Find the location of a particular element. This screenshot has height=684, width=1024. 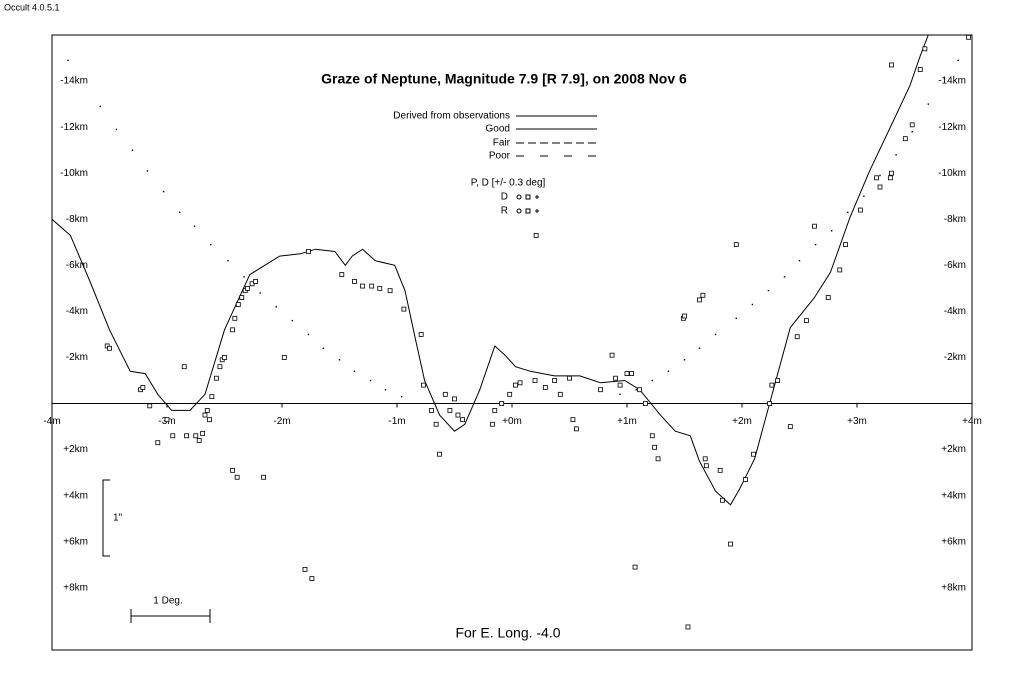

y-tick-label-right: -6km is located at coordinates (955, 265).